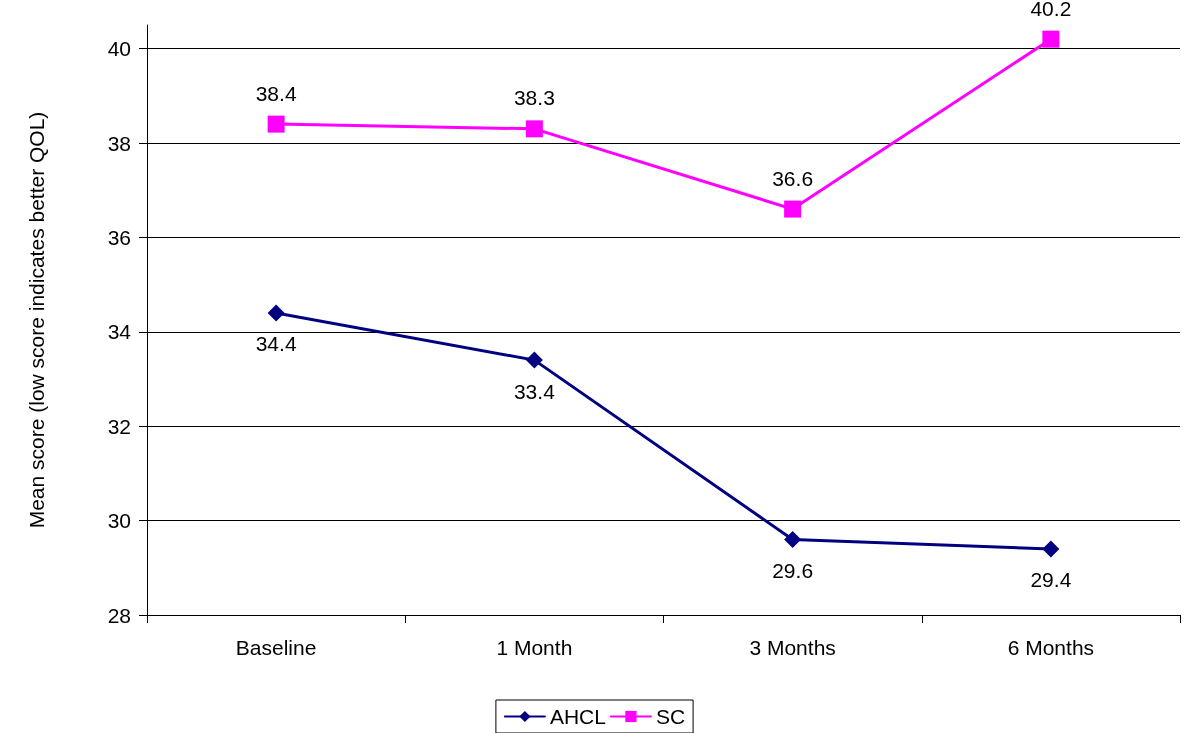 This screenshot has height=733, width=1189. I want to click on data-label: 40.2, so click(1051, 10).